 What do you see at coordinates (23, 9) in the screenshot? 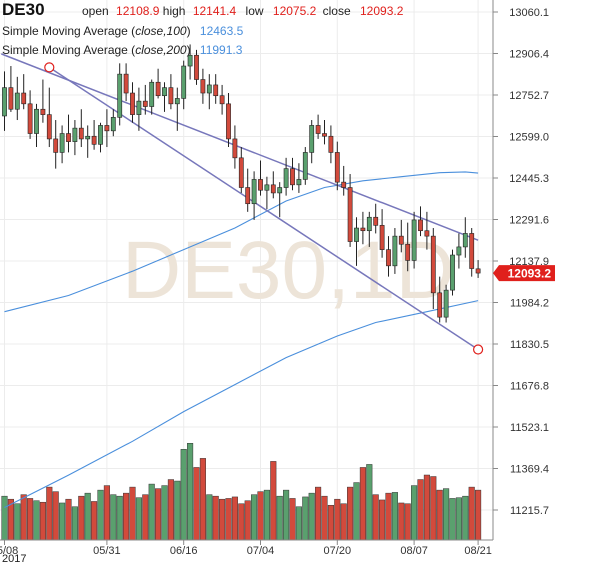
I see `symbol-title: DE30` at bounding box center [23, 9].